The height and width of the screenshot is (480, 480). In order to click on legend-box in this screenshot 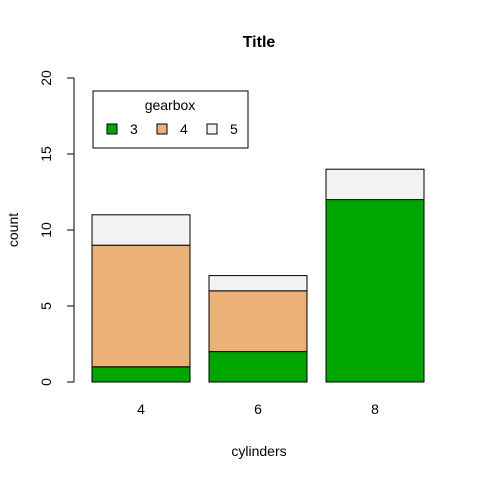, I will do `click(170, 119)`.